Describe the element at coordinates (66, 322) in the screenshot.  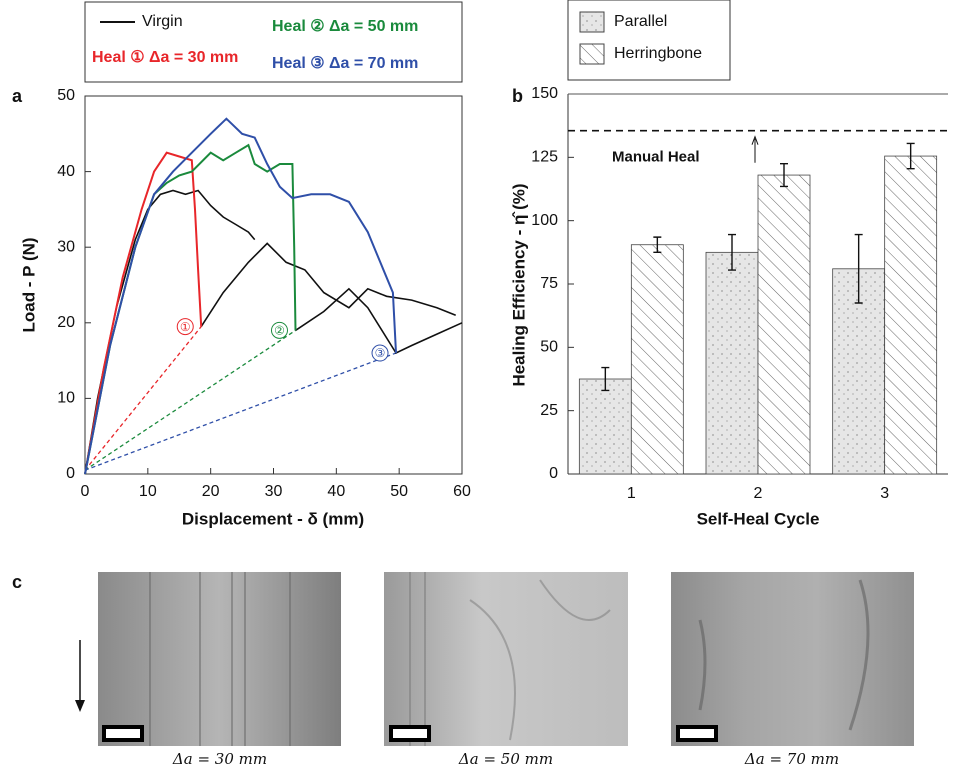
I see `y-tick-label: 20` at that location.